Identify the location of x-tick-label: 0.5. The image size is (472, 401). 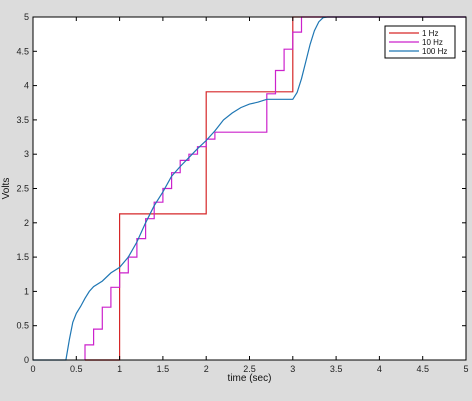
(76, 369).